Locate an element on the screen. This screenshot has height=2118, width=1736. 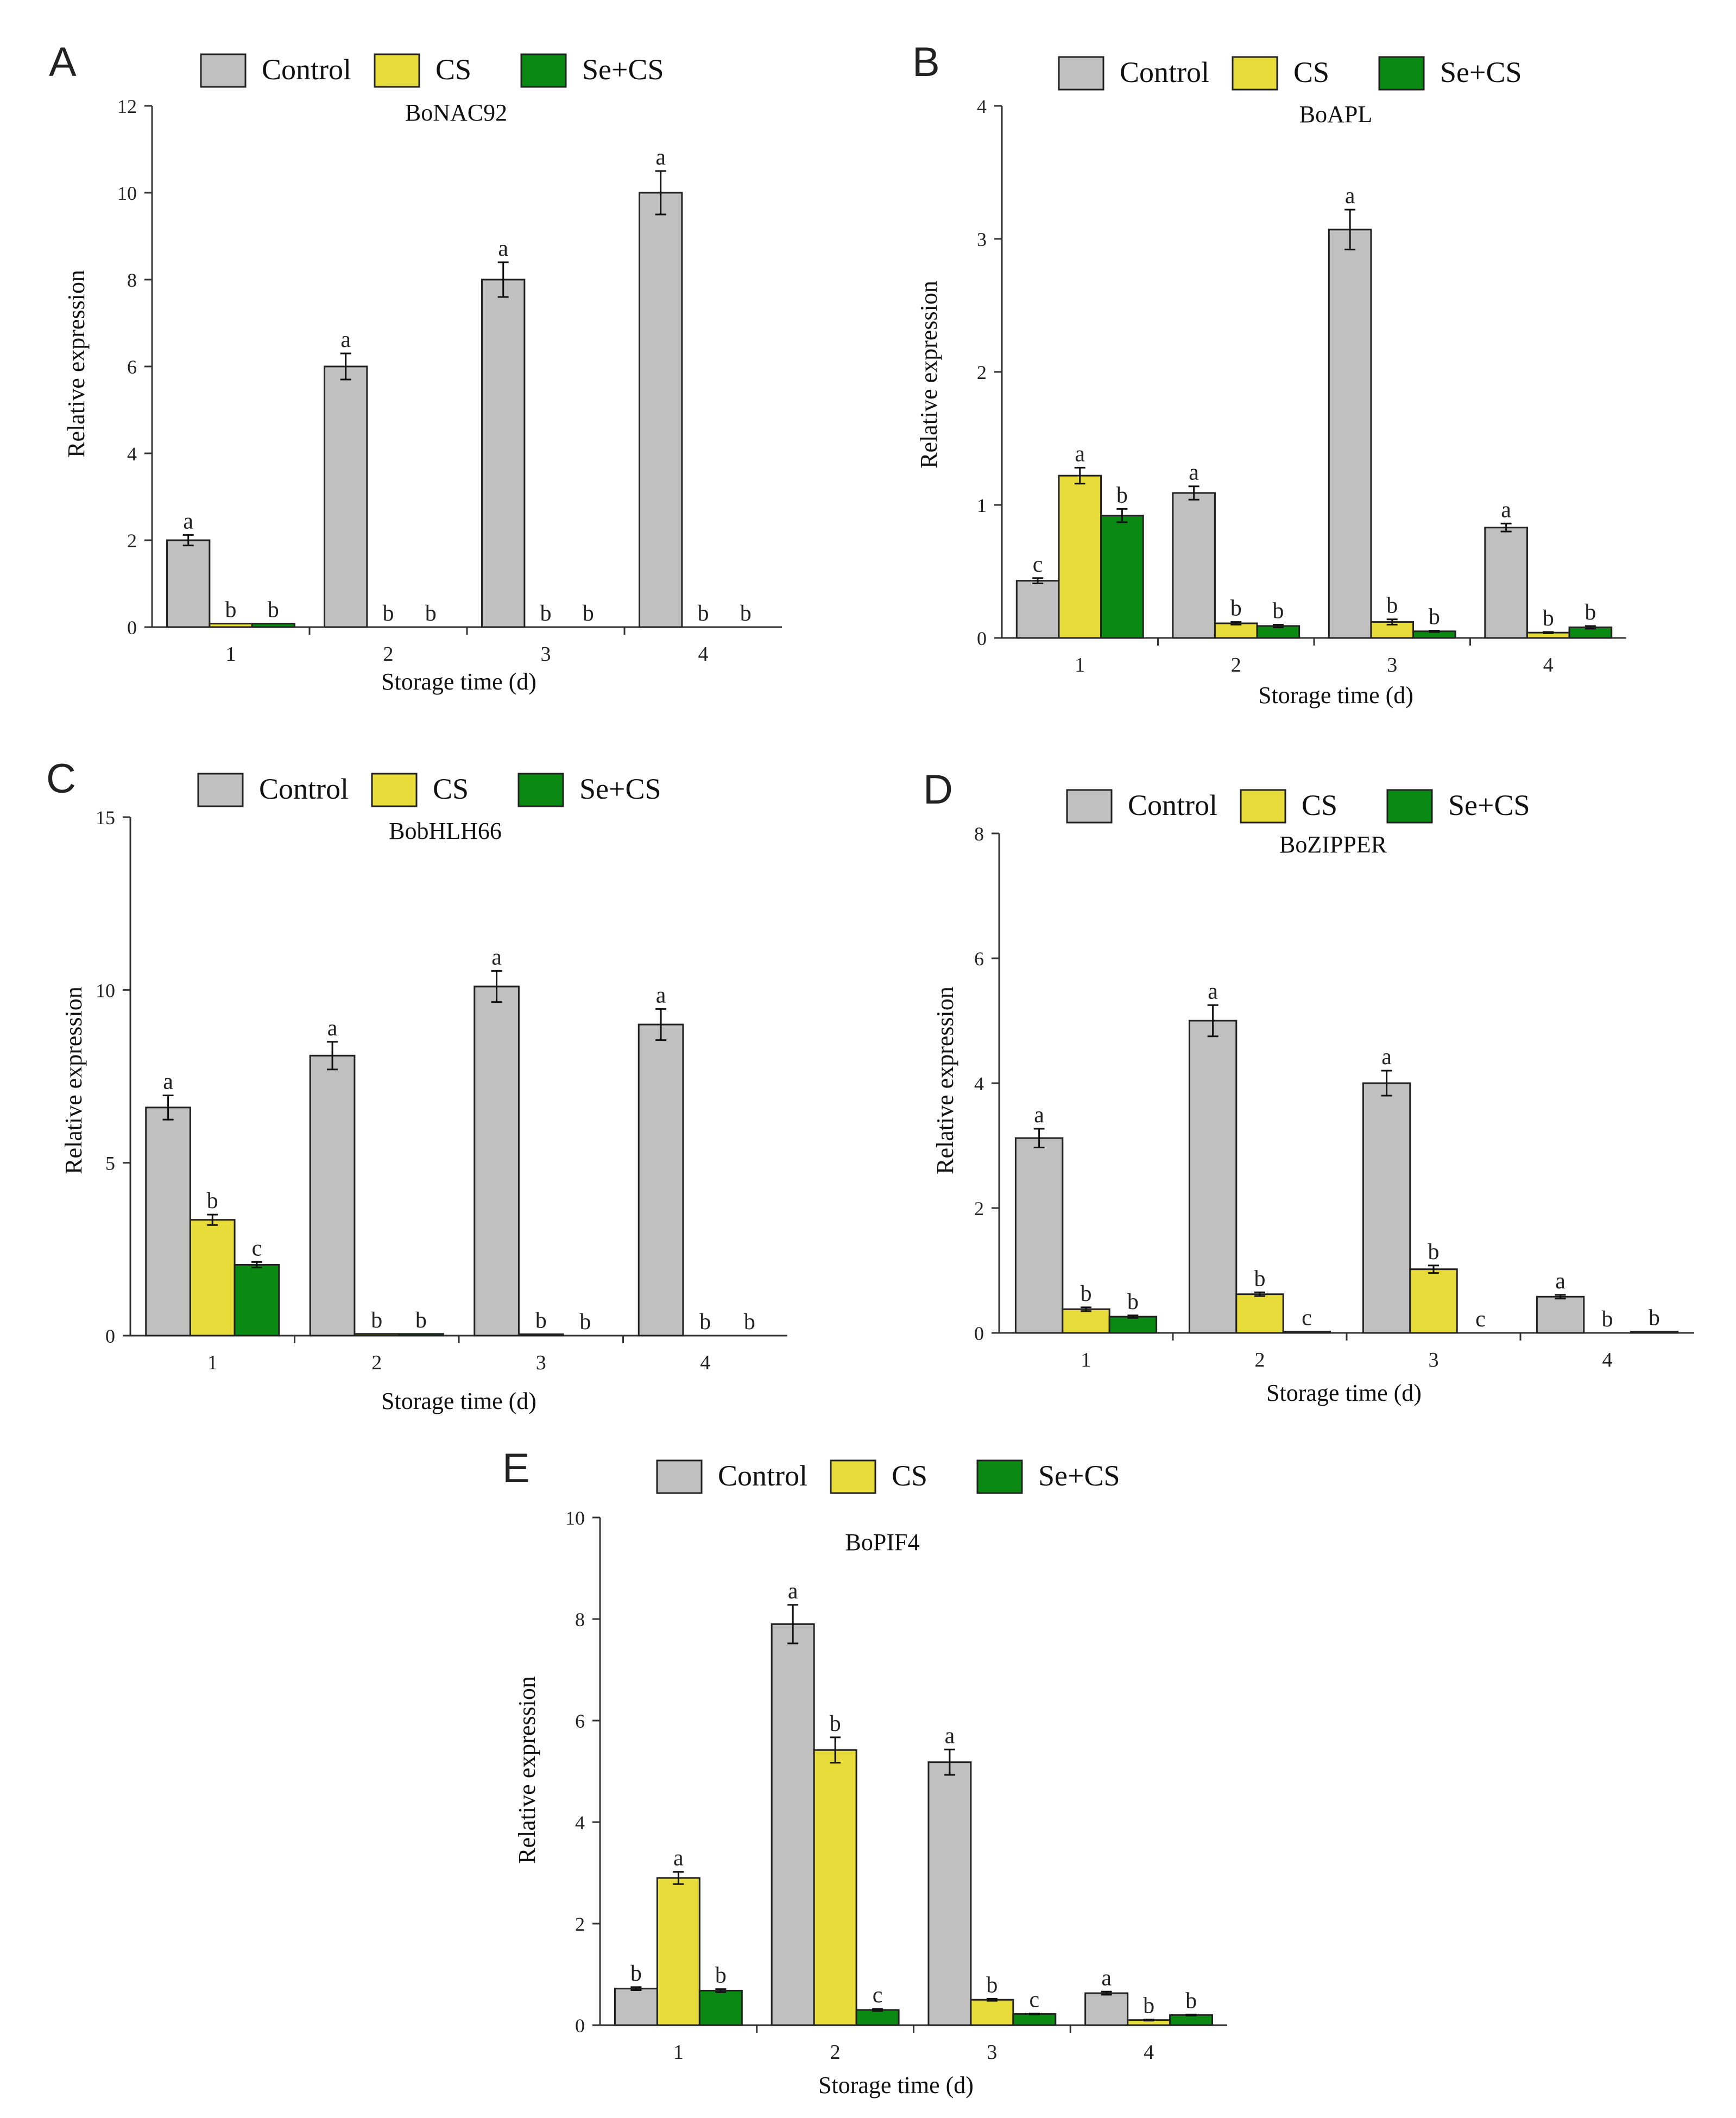
panel-label: B is located at coordinates (926, 62).